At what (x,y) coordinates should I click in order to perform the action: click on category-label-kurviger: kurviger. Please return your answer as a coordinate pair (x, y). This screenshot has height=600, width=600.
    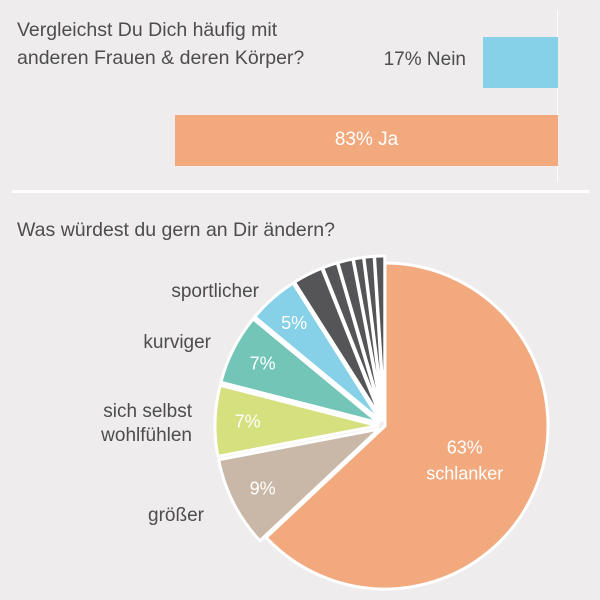
    Looking at the image, I should click on (177, 342).